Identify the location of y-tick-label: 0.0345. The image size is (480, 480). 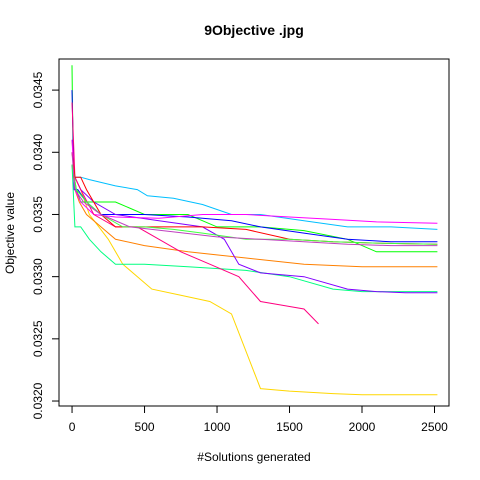
(38, 89).